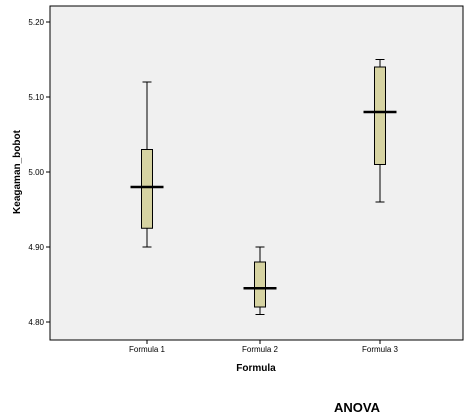 Image resolution: width=465 pixels, height=420 pixels. What do you see at coordinates (147, 349) in the screenshot?
I see `x-tick-label: Formula 1` at bounding box center [147, 349].